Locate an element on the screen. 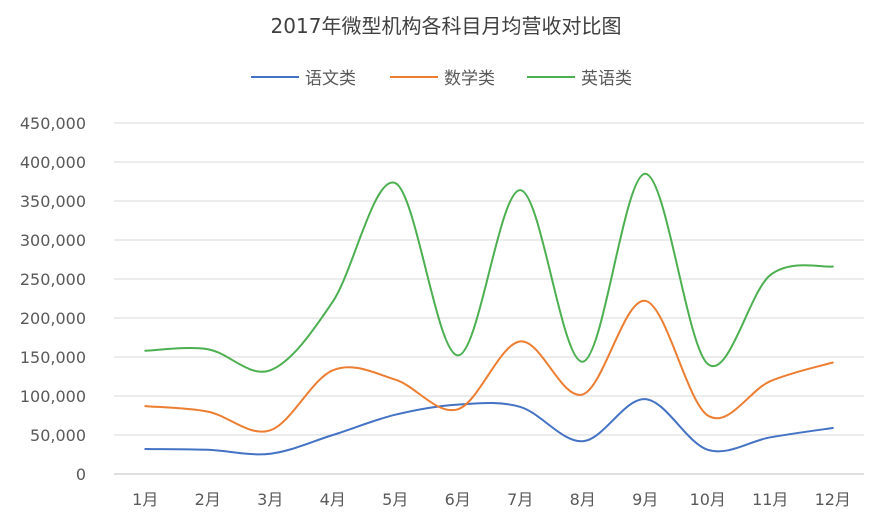 The image size is (892, 530). x-tick-label: 7月 is located at coordinates (520, 499).